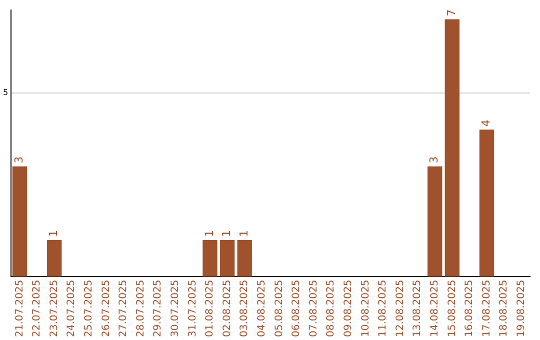 The image size is (540, 340). Describe the element at coordinates (504, 309) in the screenshot. I see `x-tick-label: 18.08.2025` at that location.